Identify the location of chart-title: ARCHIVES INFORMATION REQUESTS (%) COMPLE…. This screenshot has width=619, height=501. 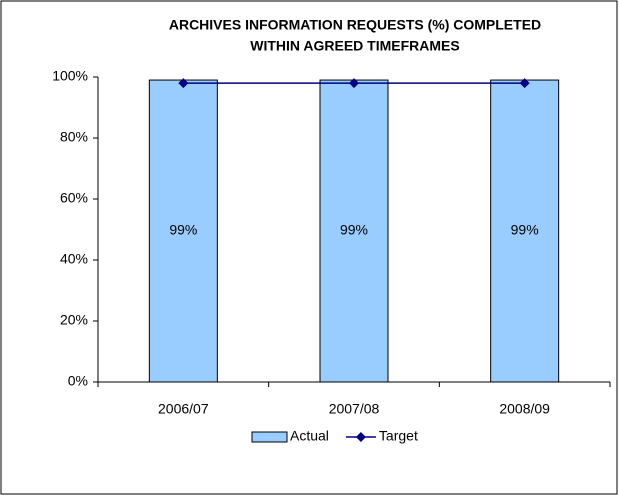
(355, 25).